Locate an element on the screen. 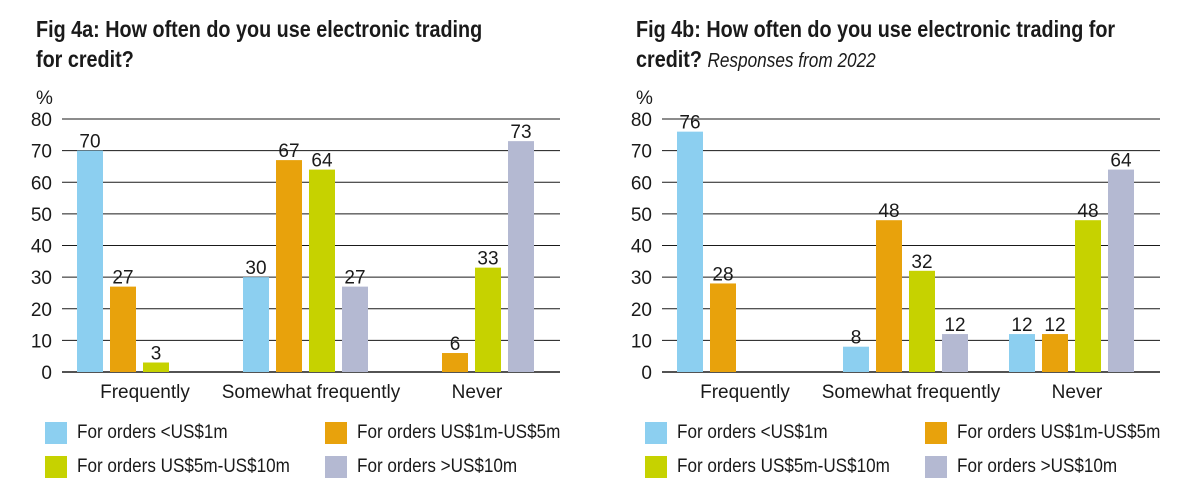  legend-label-4b-1m-5m: For orders US$1m-US$5m is located at coordinates (1059, 432).